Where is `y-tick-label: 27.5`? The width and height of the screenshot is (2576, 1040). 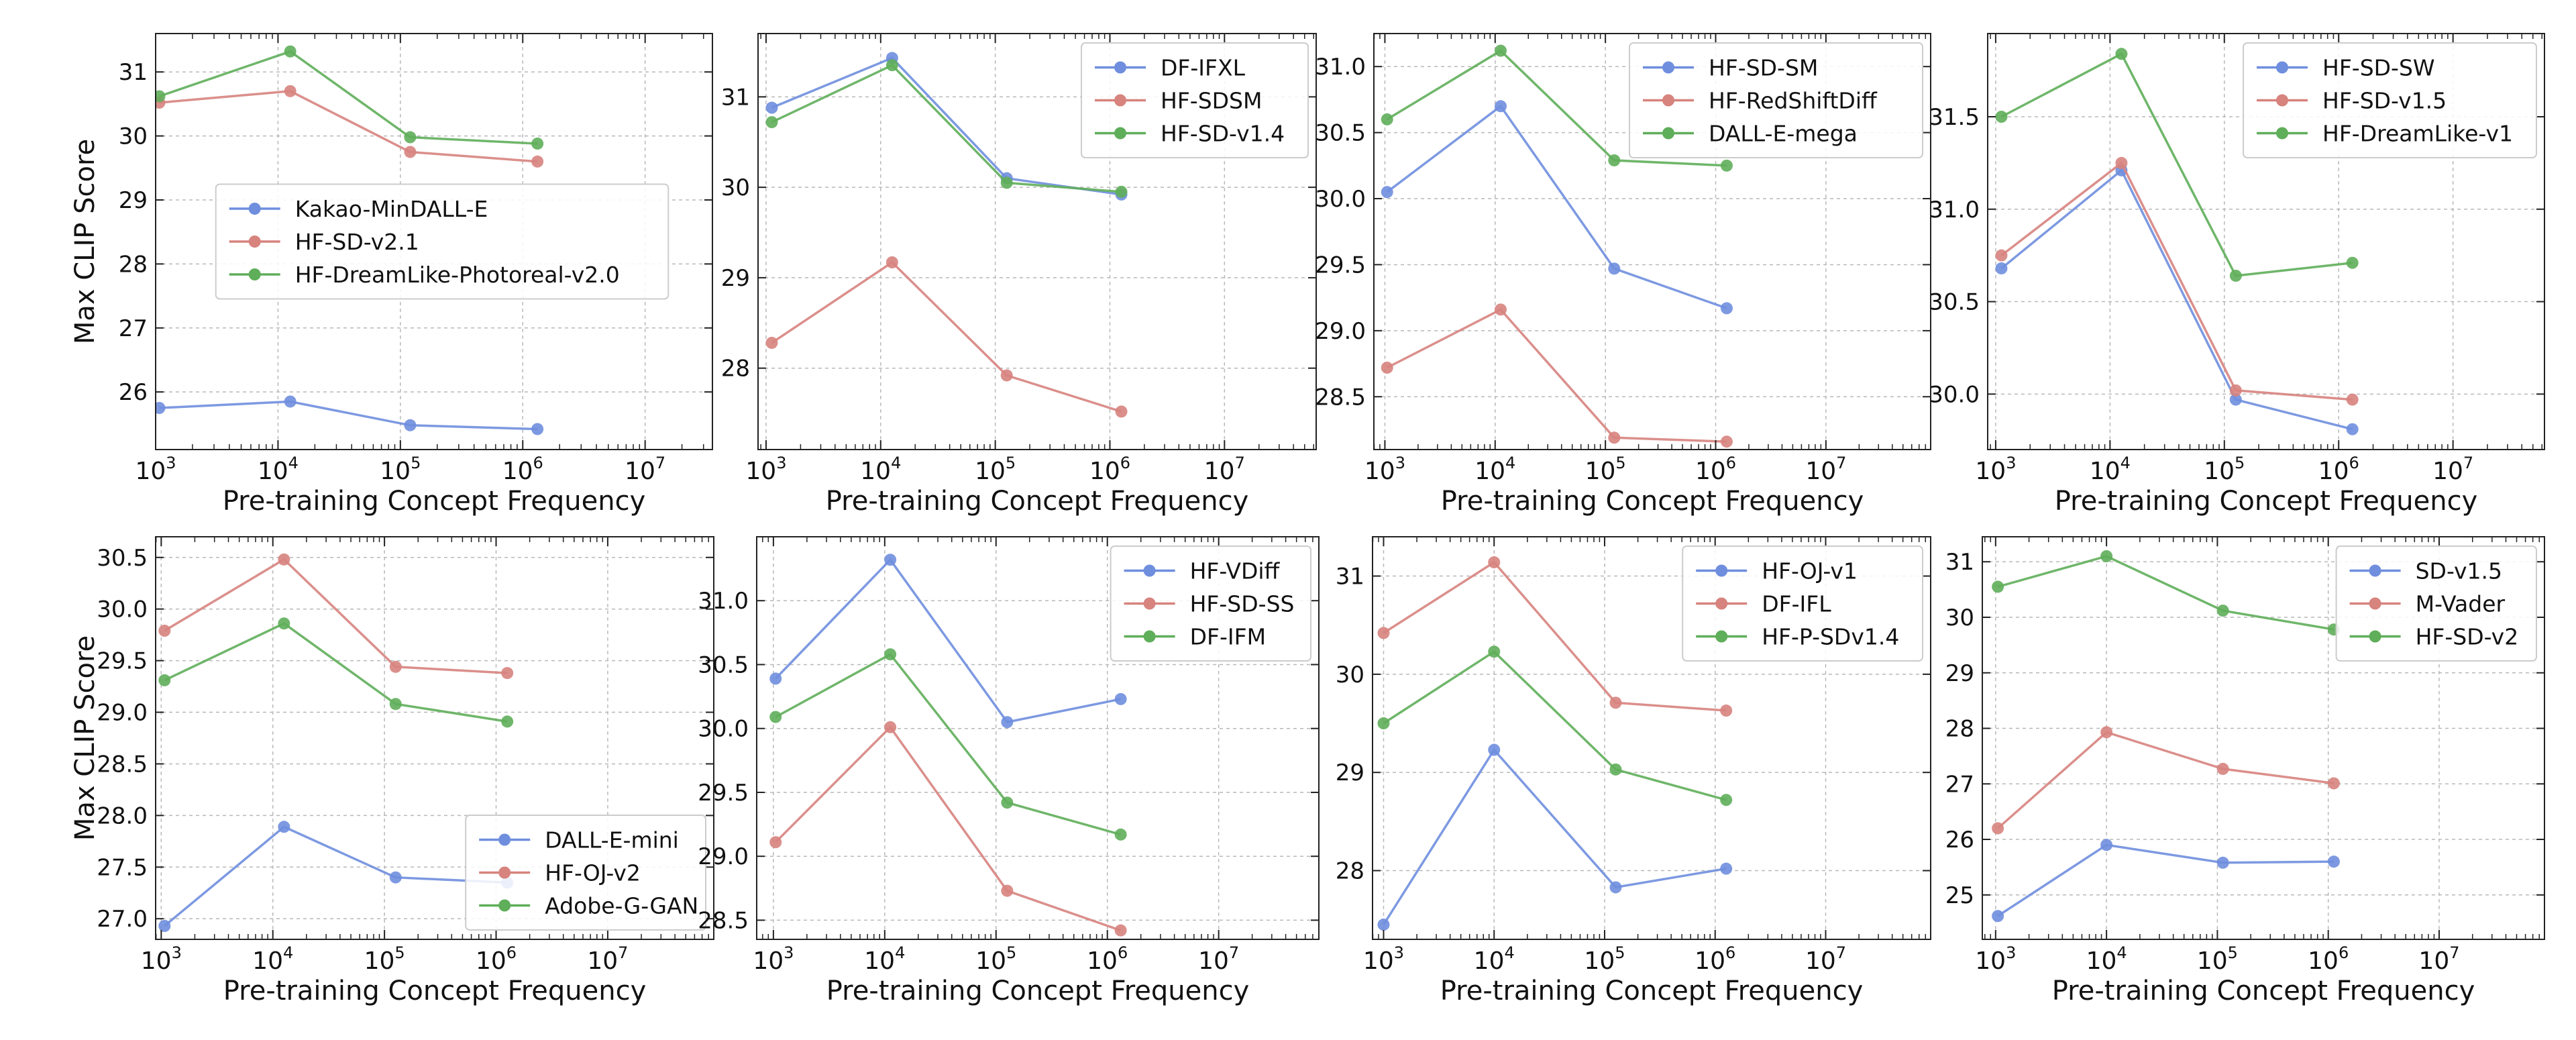
y-tick-label: 27.5 is located at coordinates (122, 867).